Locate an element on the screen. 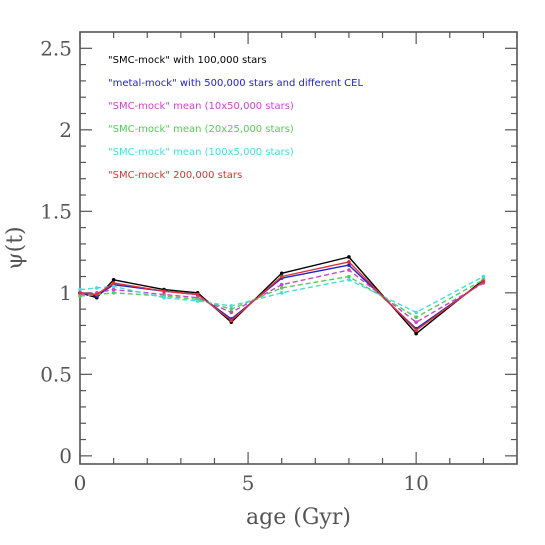 This screenshot has height=545, width=545. y-tick-label: 2 is located at coordinates (65, 130).